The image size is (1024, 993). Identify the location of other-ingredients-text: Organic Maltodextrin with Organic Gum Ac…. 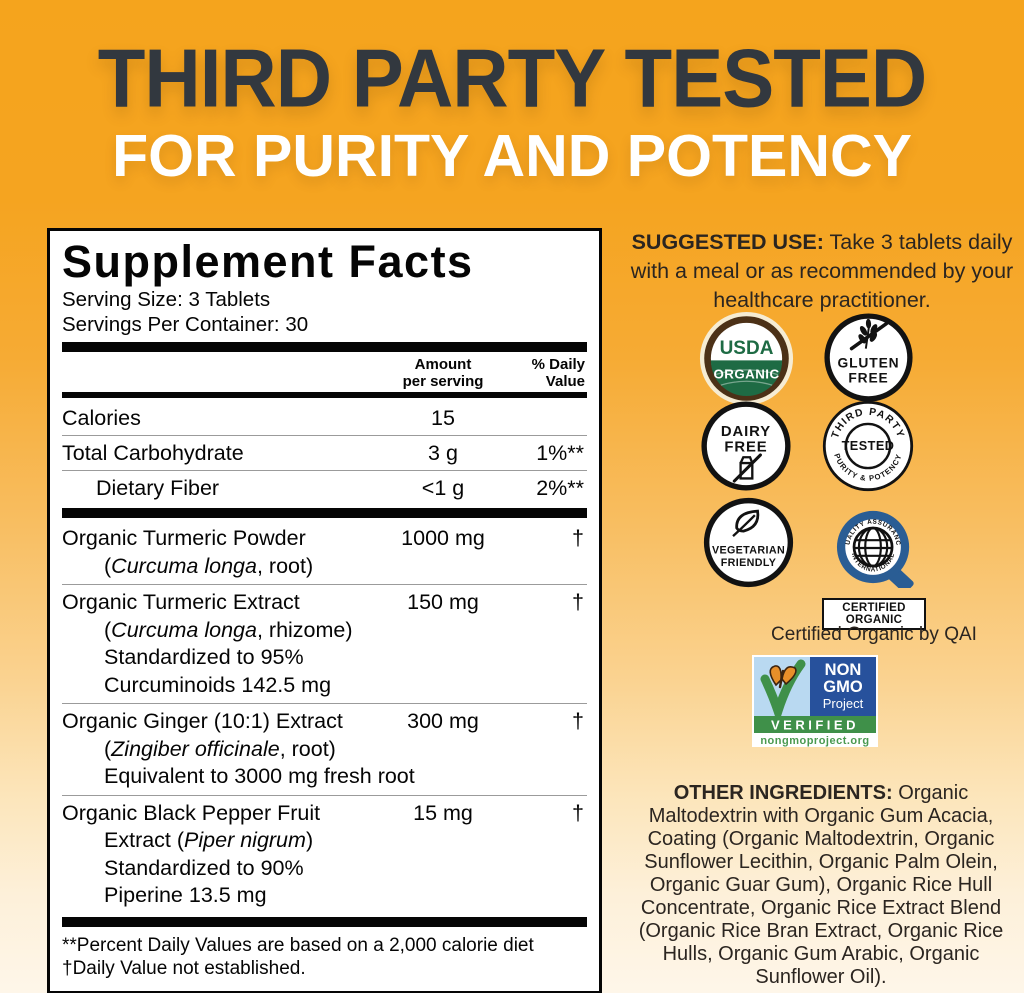
(821, 885).